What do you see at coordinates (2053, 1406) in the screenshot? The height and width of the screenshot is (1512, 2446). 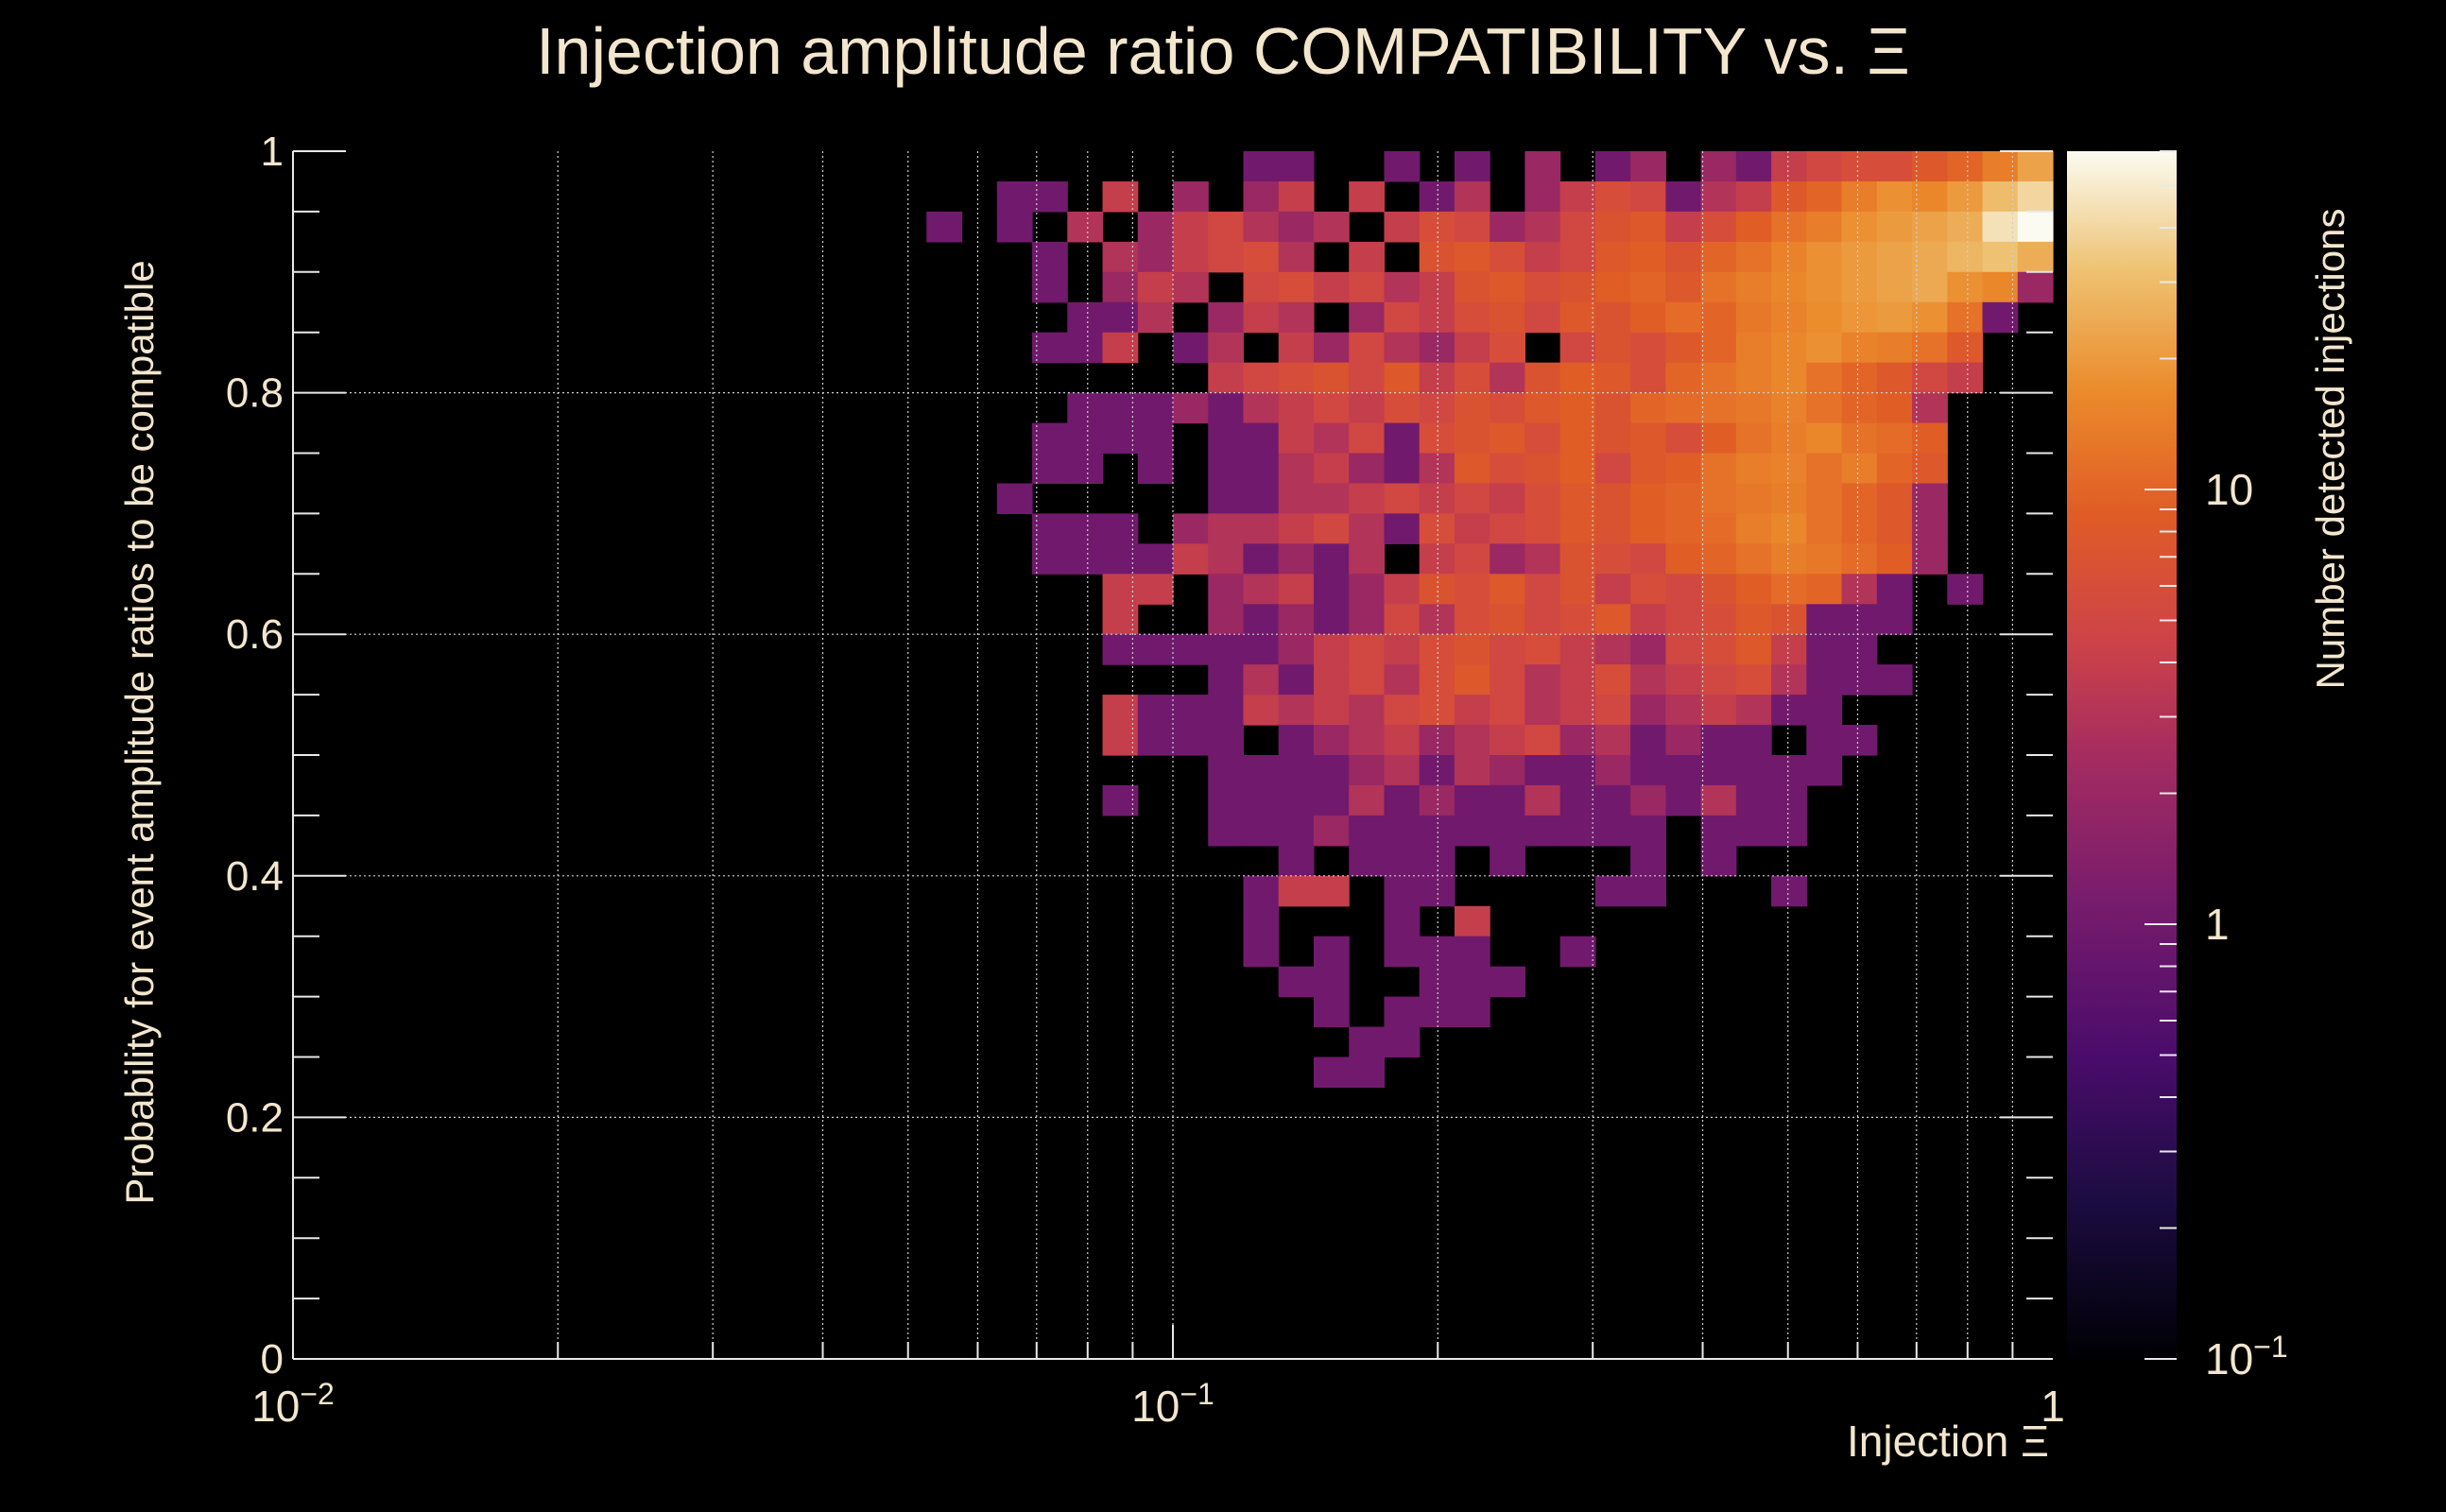 I see `x-tick-label: 1` at bounding box center [2053, 1406].